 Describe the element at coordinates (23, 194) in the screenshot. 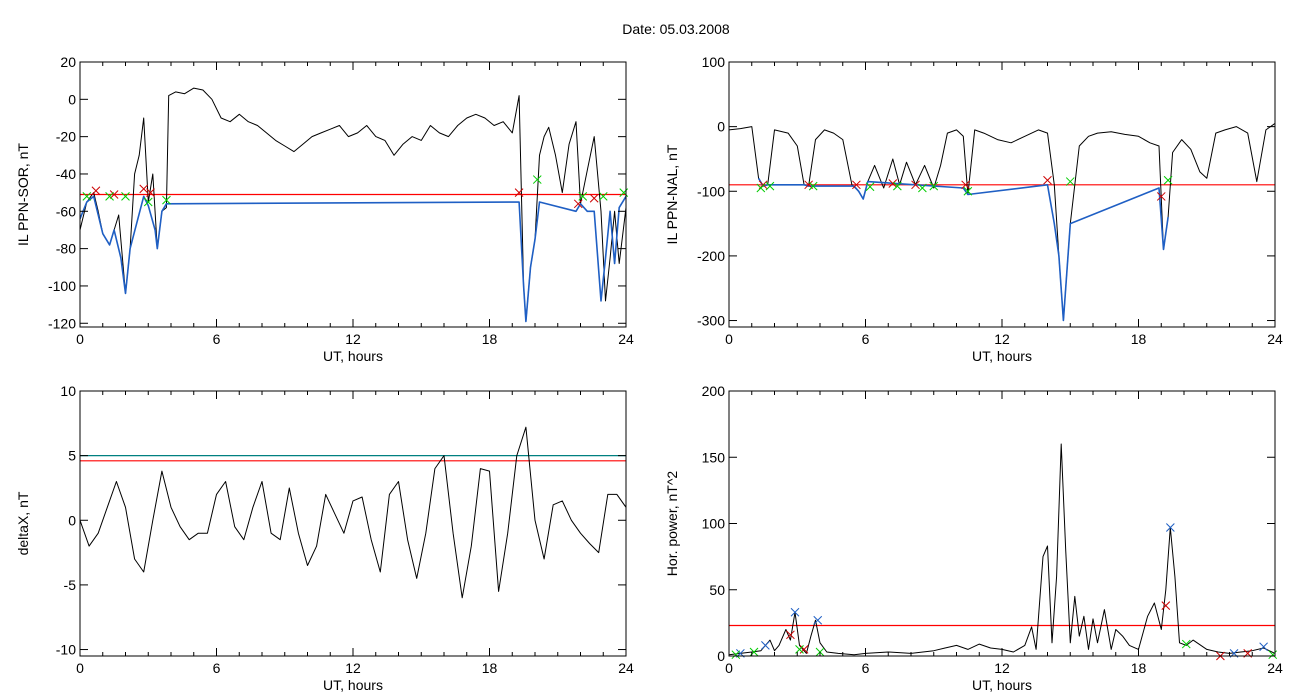

I see `y-axis-label: IL PPN-SOR, nT` at that location.